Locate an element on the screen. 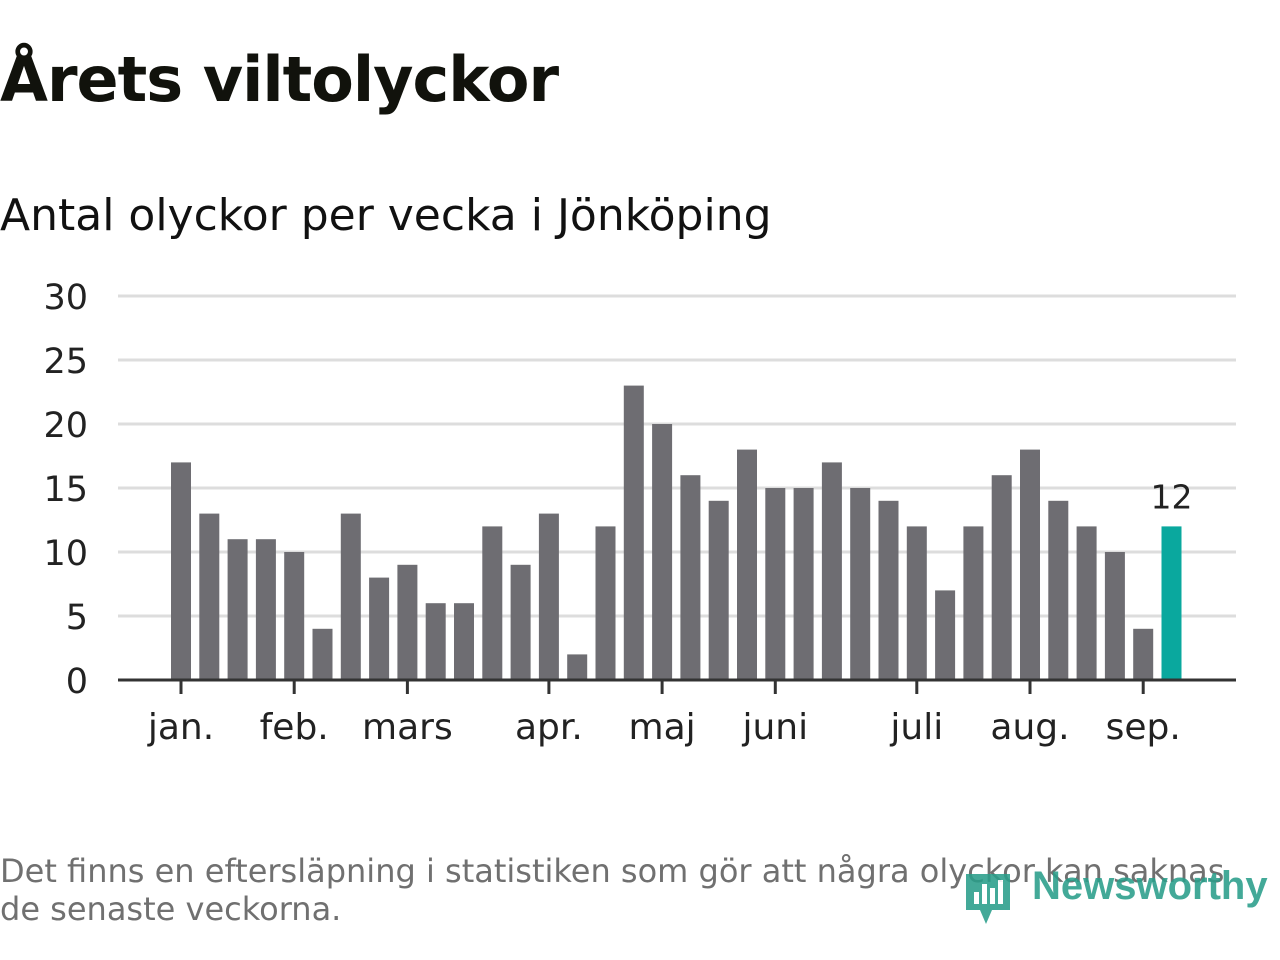 This screenshot has height=960, width=1280. y-tick-label: 15 is located at coordinates (65, 490).